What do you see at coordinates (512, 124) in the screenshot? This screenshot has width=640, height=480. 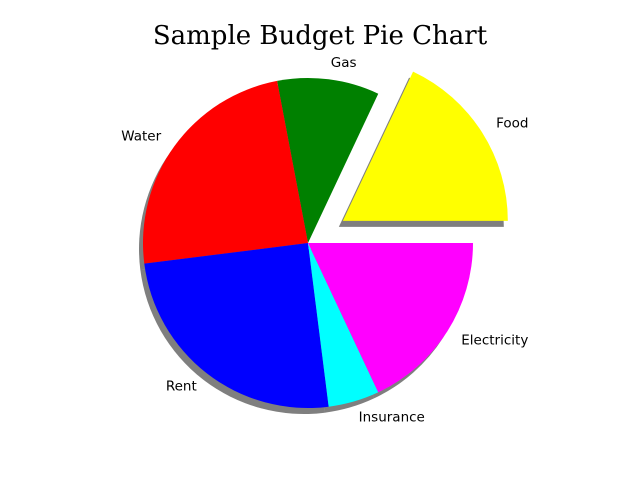 I see `pie-label-food: Food` at bounding box center [512, 124].